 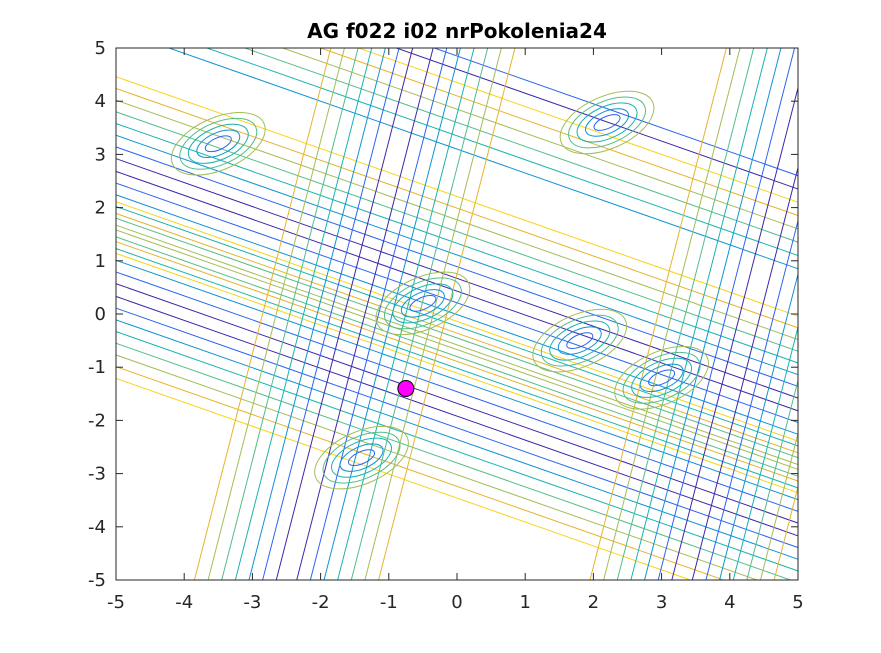 I want to click on x-tick-label: 2, so click(x=593, y=602).